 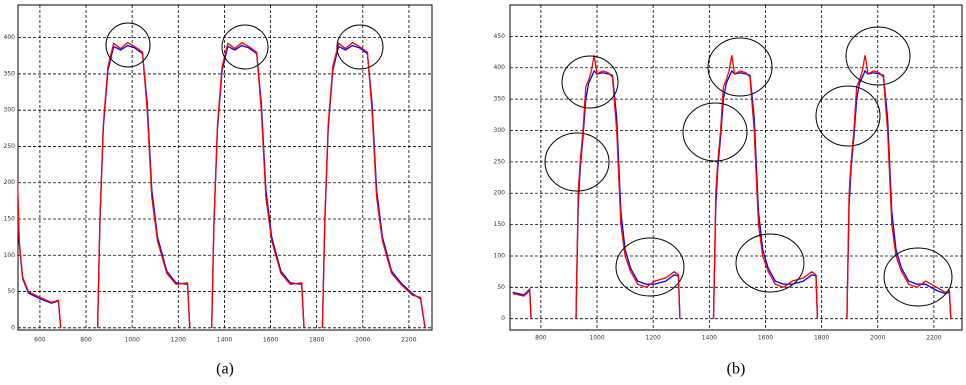 What do you see at coordinates (500, 36) in the screenshot?
I see `y-tick-label: 450` at bounding box center [500, 36].